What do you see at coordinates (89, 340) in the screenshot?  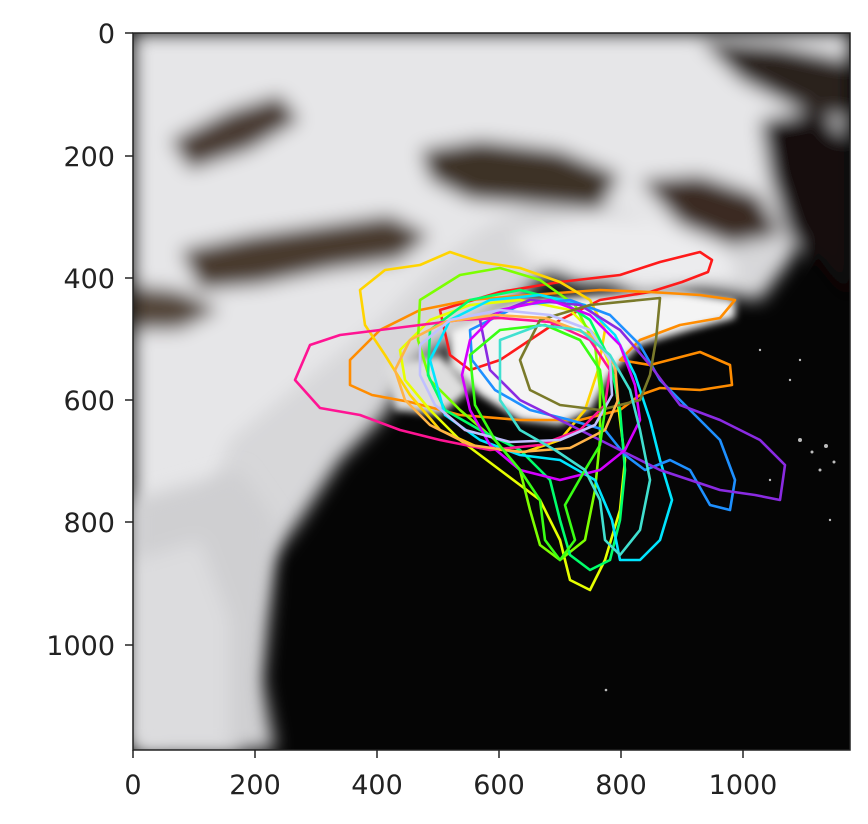 I see `y-axis: 0 200 400 600 800 1000` at bounding box center [89, 340].